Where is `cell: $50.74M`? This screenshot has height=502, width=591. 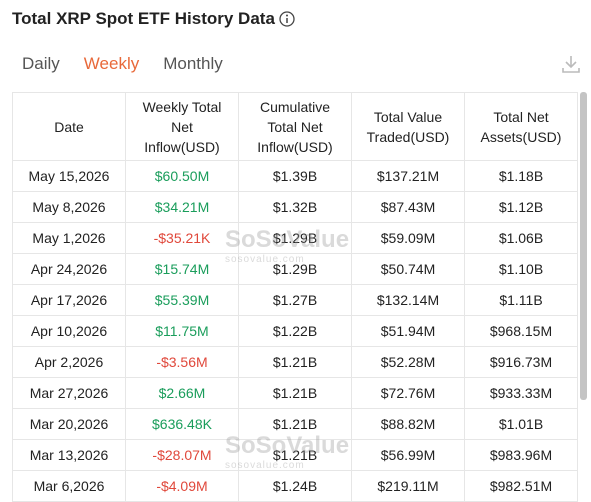
cell: $50.74M is located at coordinates (408, 269).